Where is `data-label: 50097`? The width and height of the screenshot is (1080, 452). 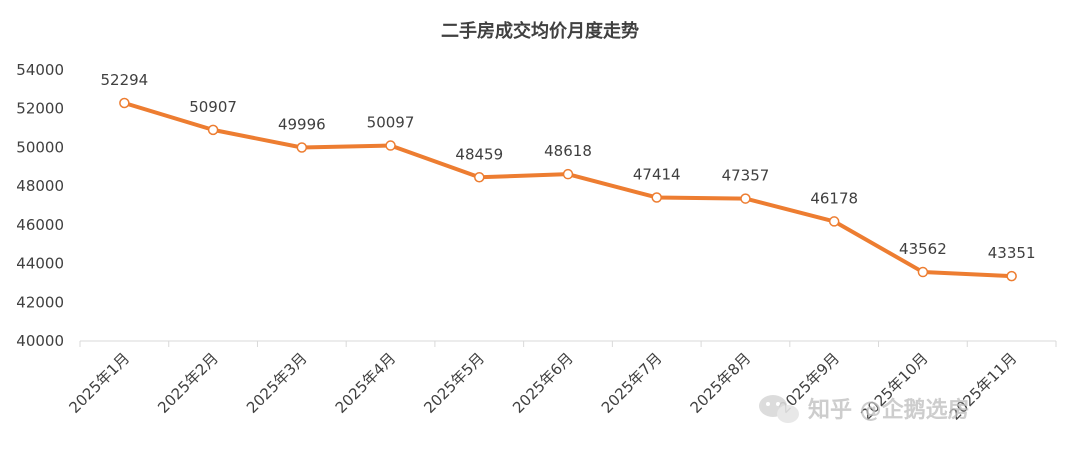 data-label: 50097 is located at coordinates (391, 123).